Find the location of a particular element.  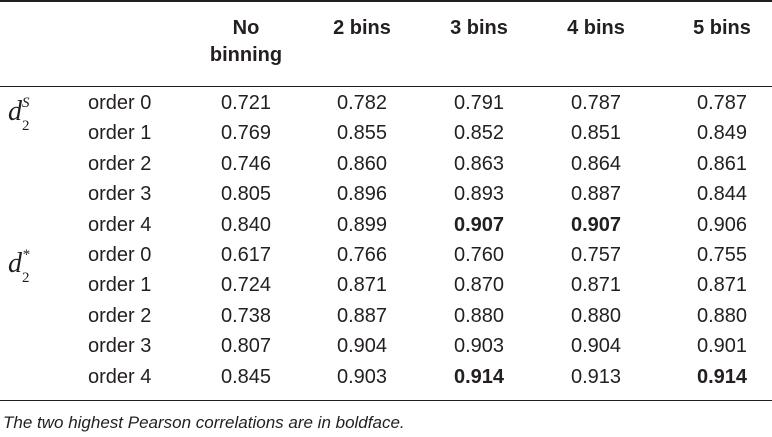

table-row: order 4 0.840 0.899 0.907 0.907 0.906 is located at coordinates (386, 225).